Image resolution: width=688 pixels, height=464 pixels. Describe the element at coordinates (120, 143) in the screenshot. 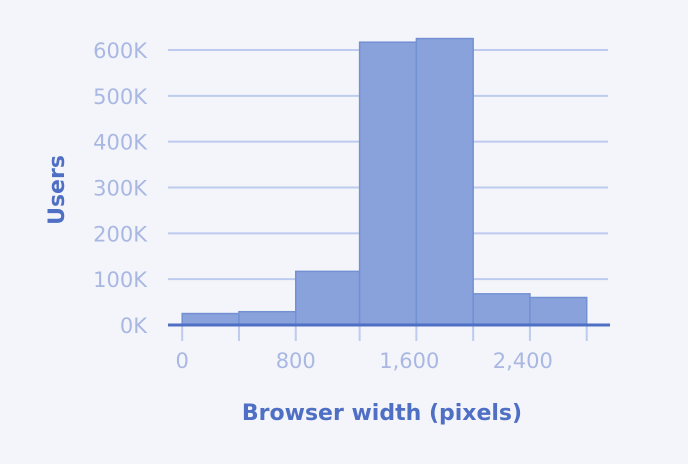

I see `y-tick-label: 400K` at that location.